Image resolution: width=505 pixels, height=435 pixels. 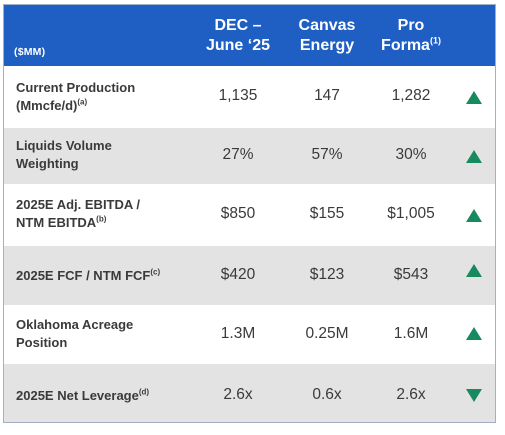 What do you see at coordinates (327, 95) in the screenshot?
I see `value-canvas: 147` at bounding box center [327, 95].